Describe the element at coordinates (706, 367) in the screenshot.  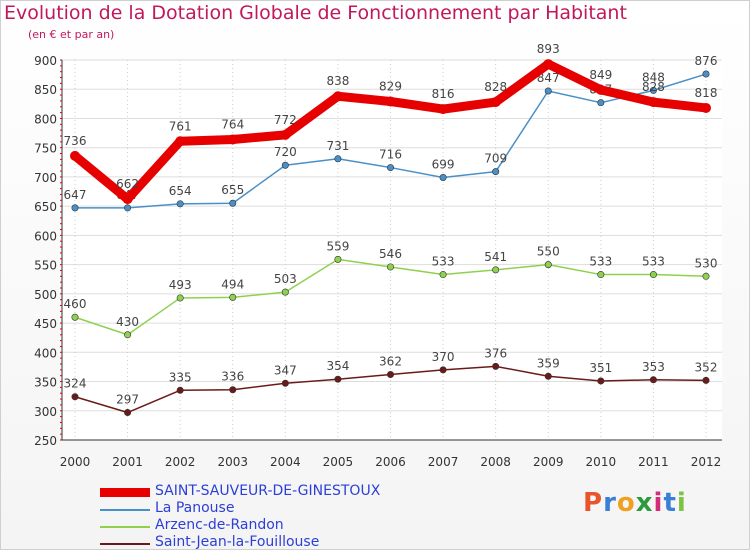
I see `data-label: 352` at that location.